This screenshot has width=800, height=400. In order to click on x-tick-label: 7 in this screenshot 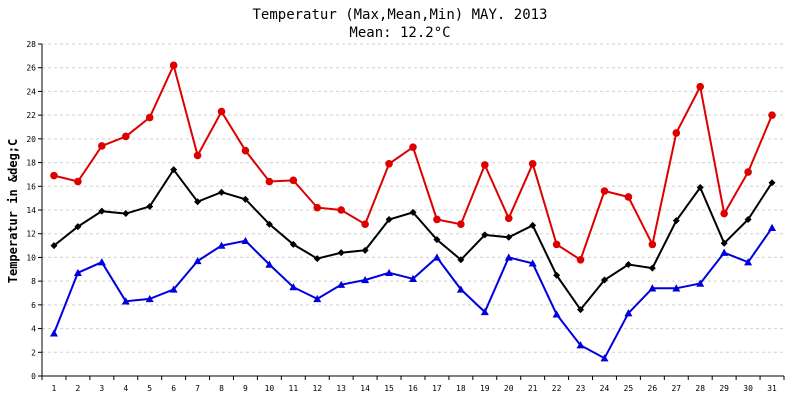, I will do `click(197, 388)`.